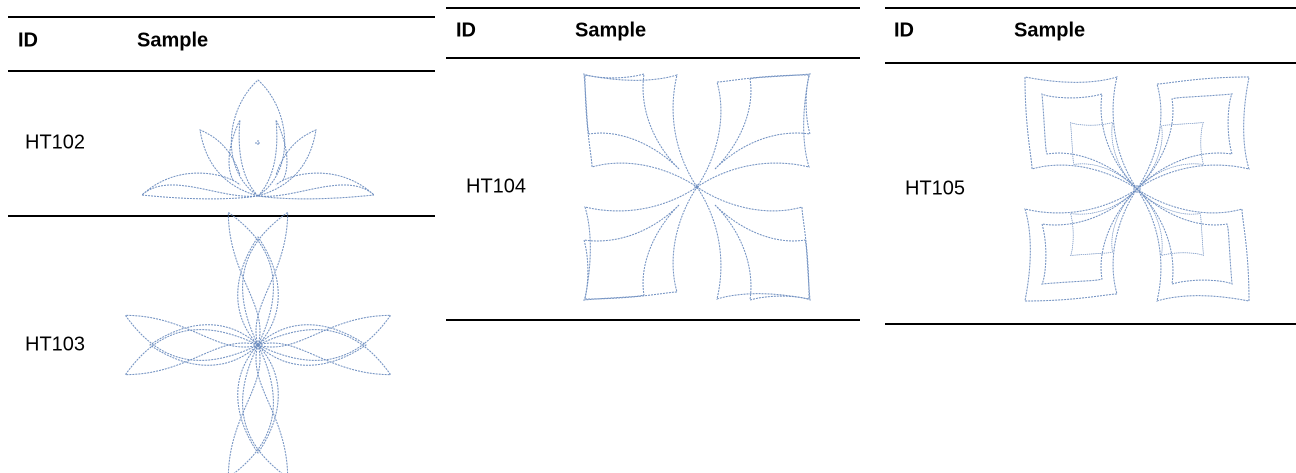 This screenshot has height=473, width=1296. Describe the element at coordinates (55, 344) in the screenshot. I see `row-id: HT103` at that location.